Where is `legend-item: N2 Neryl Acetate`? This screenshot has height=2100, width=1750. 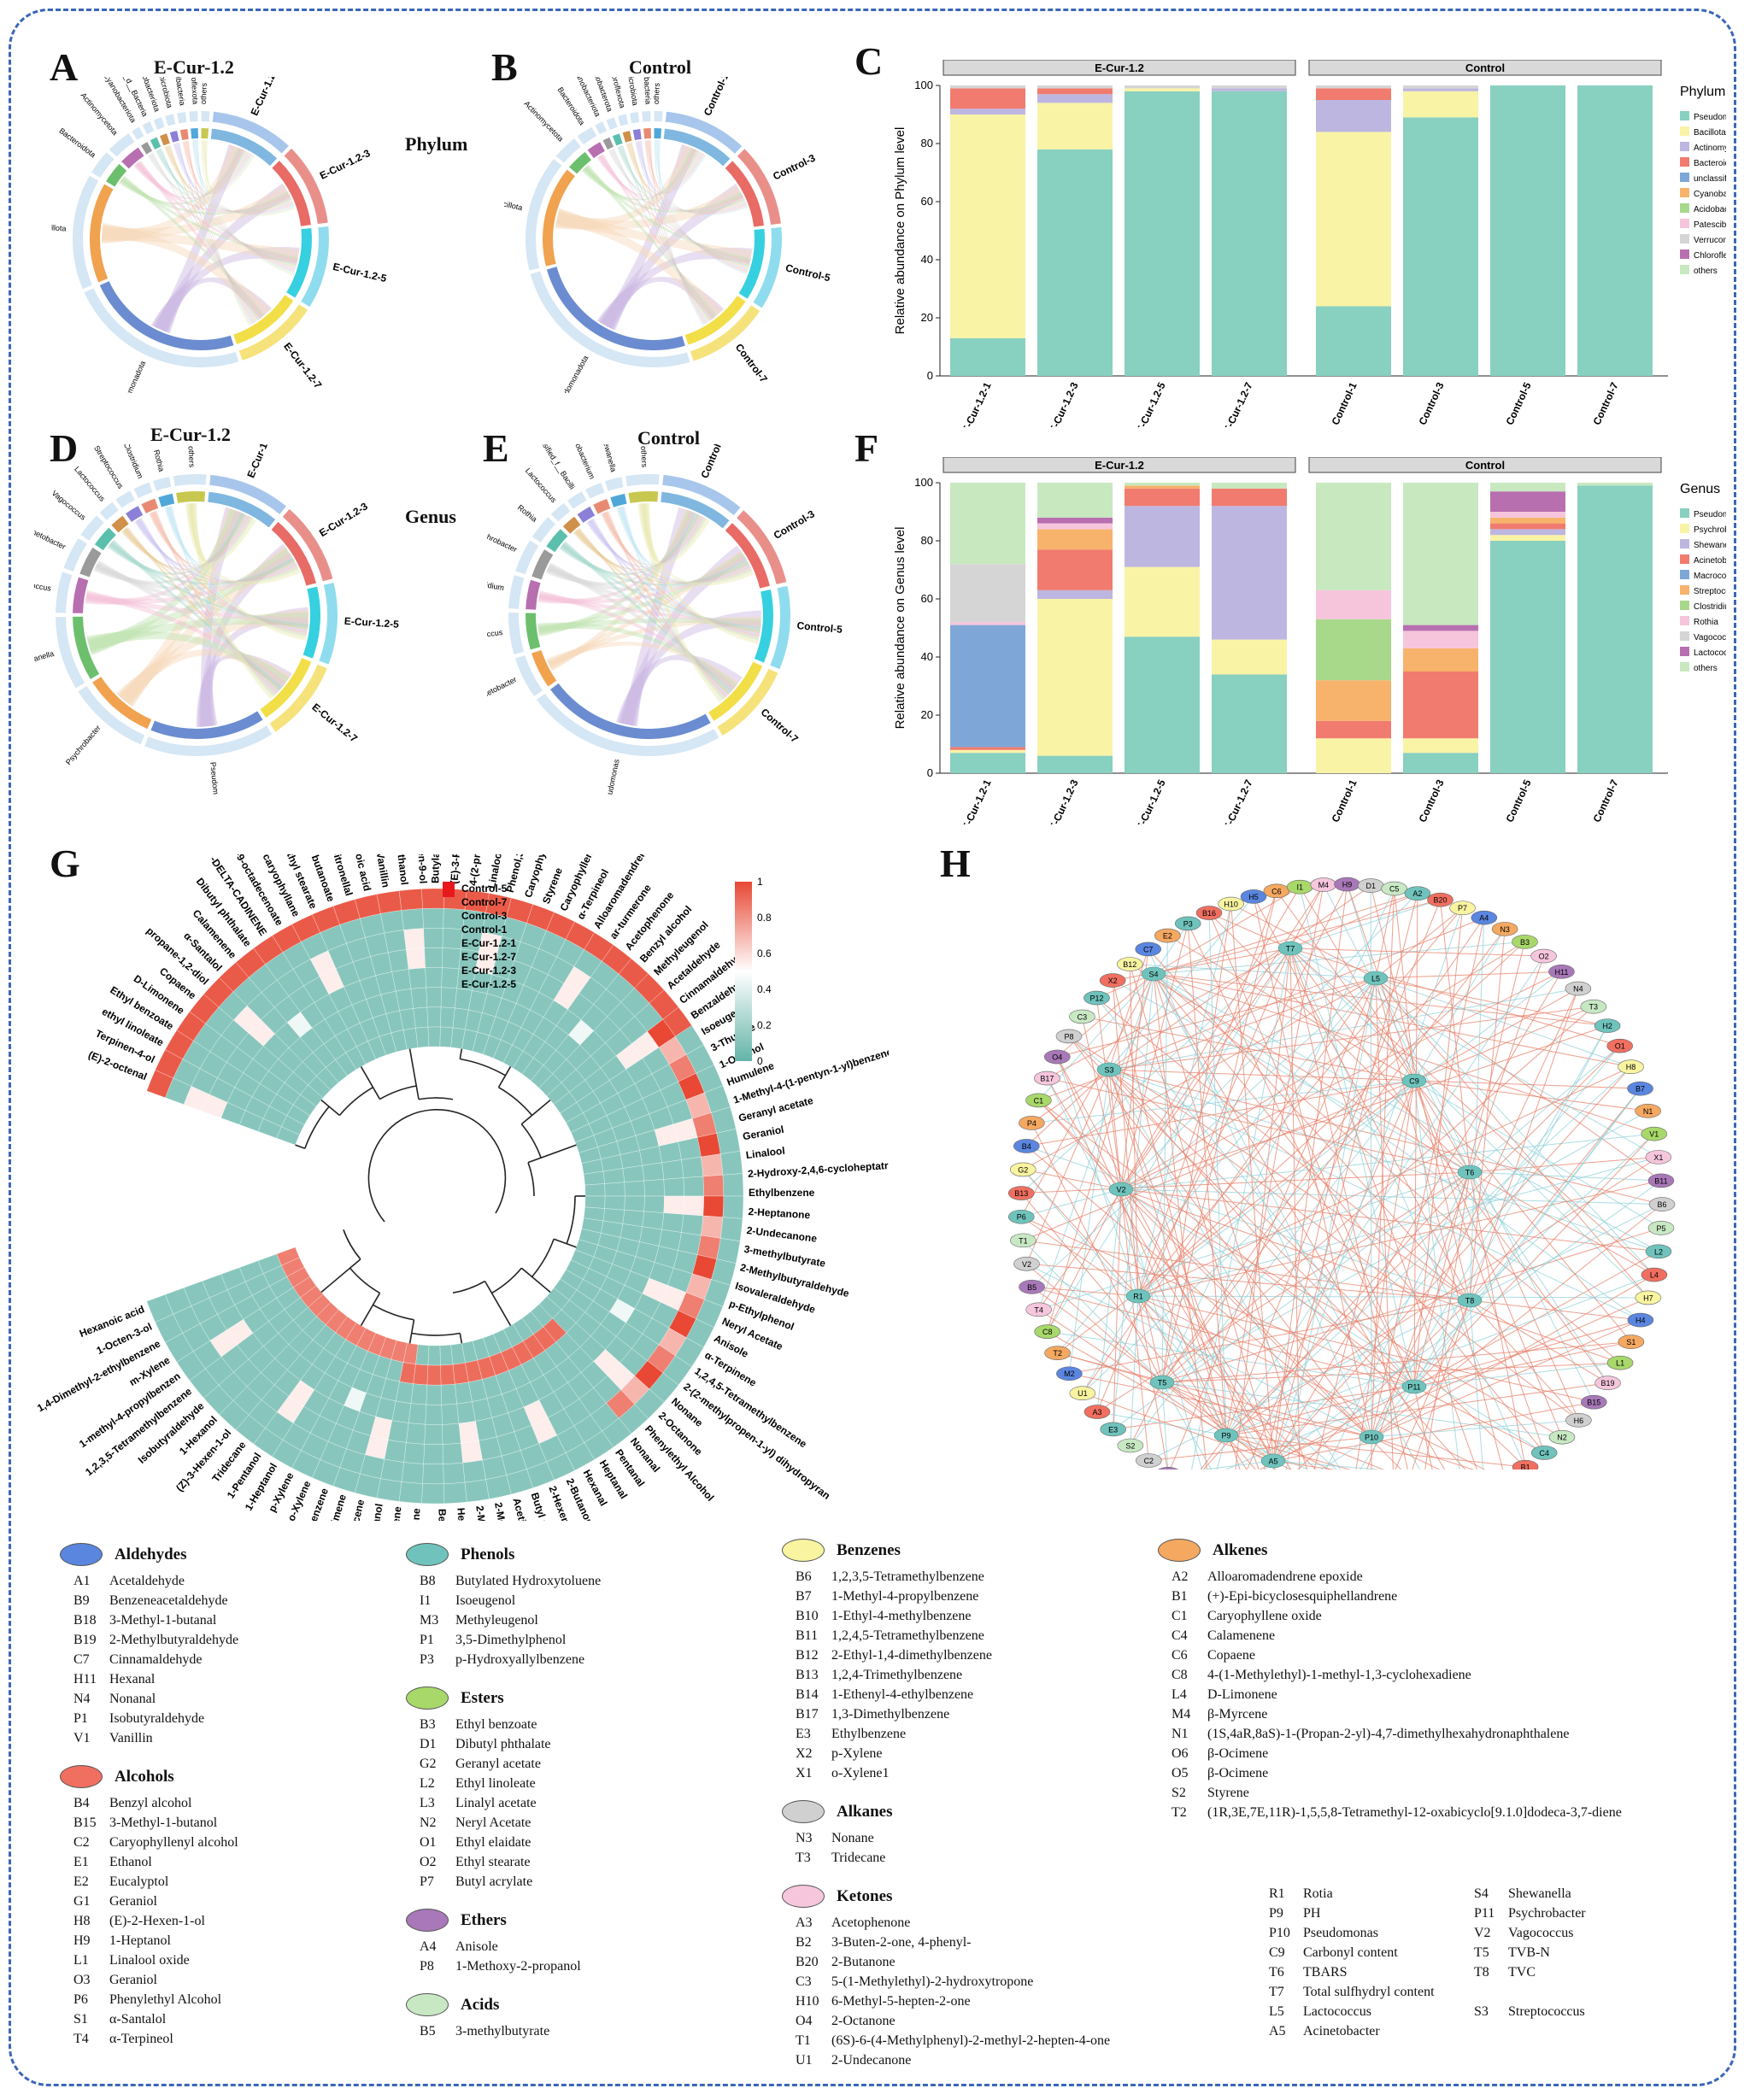
legend-item: N2 Neryl Acetate is located at coordinates (585, 1823).